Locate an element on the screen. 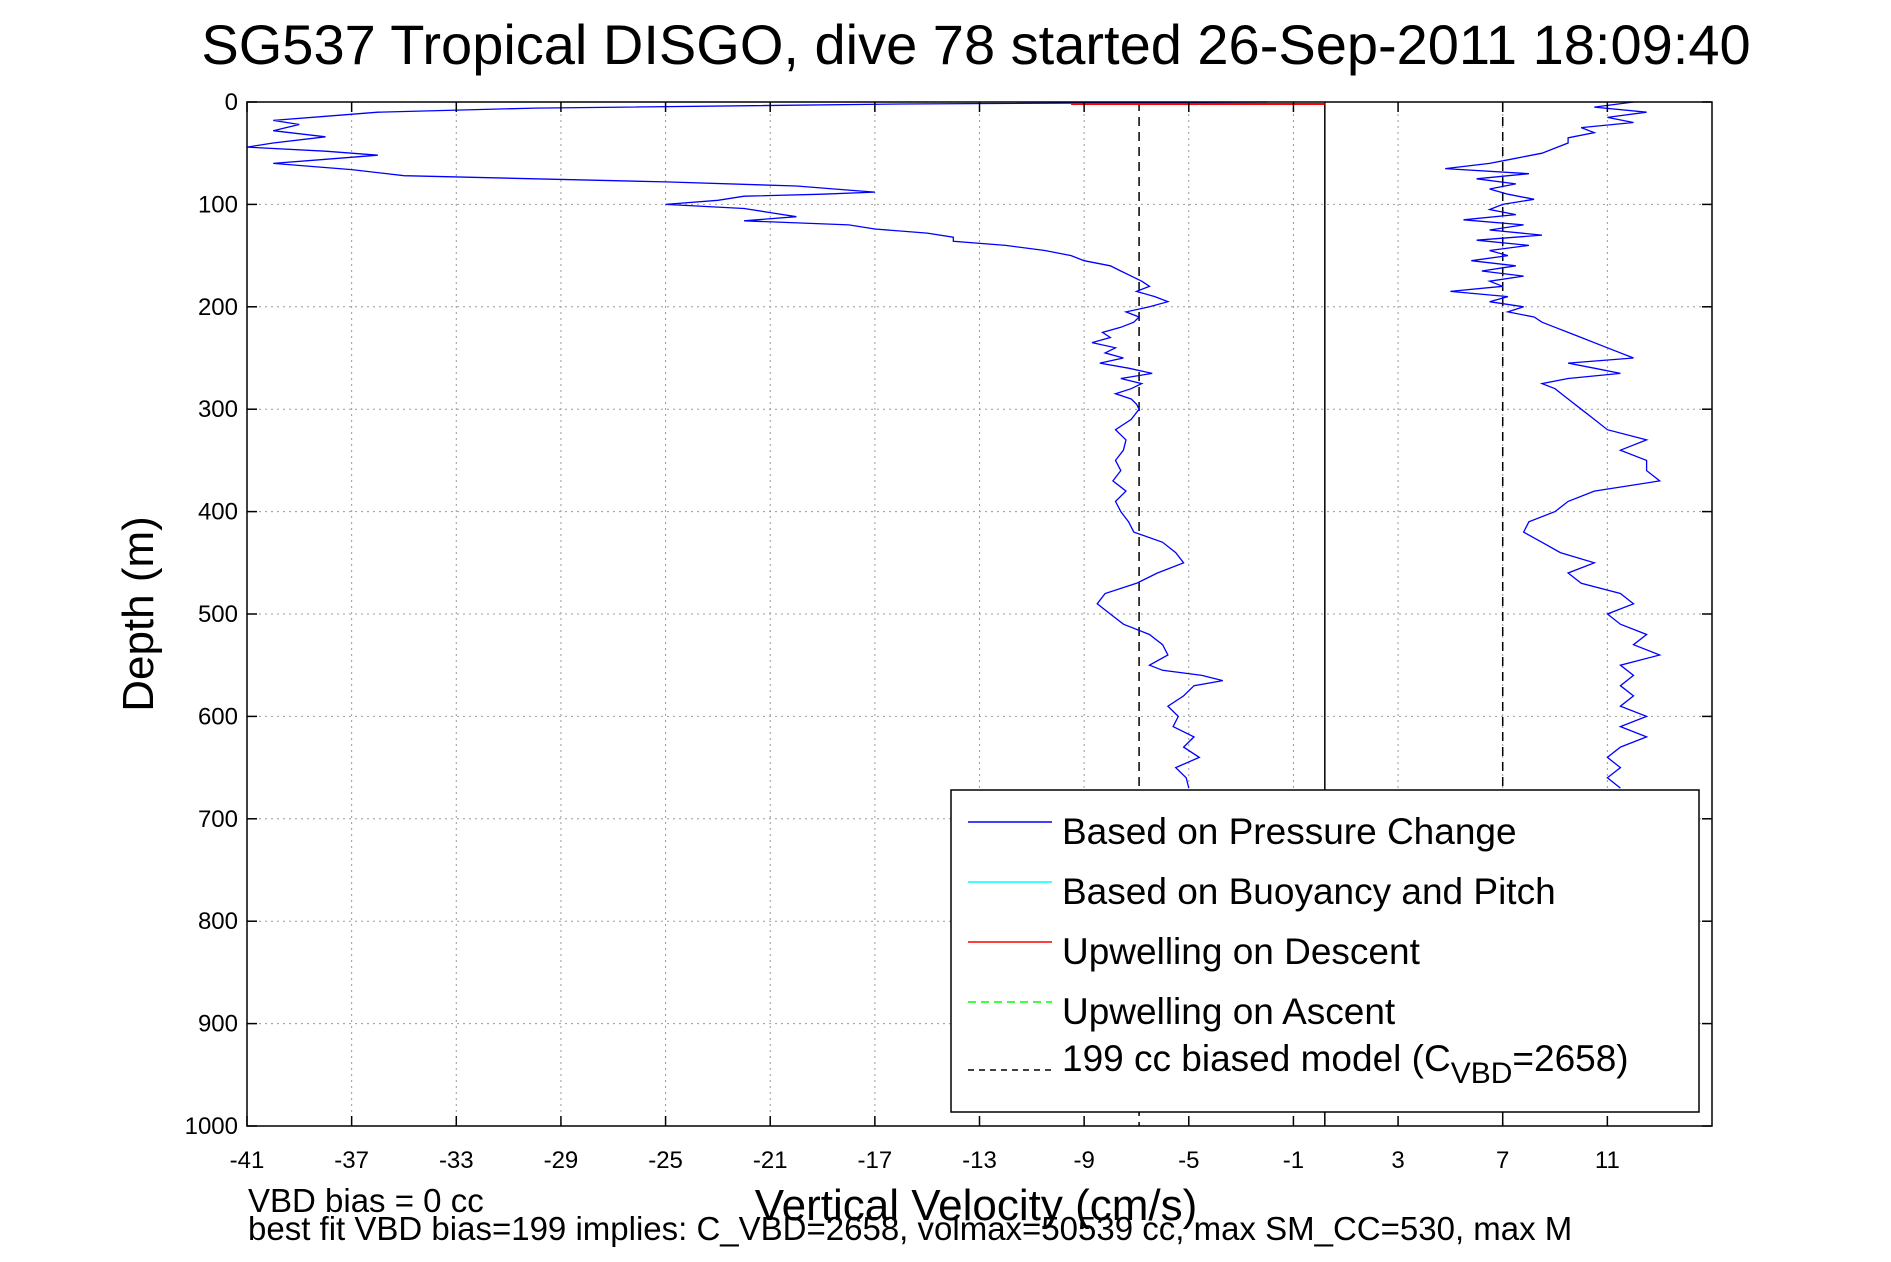  y-tick-label: 900 is located at coordinates (218, 1024).